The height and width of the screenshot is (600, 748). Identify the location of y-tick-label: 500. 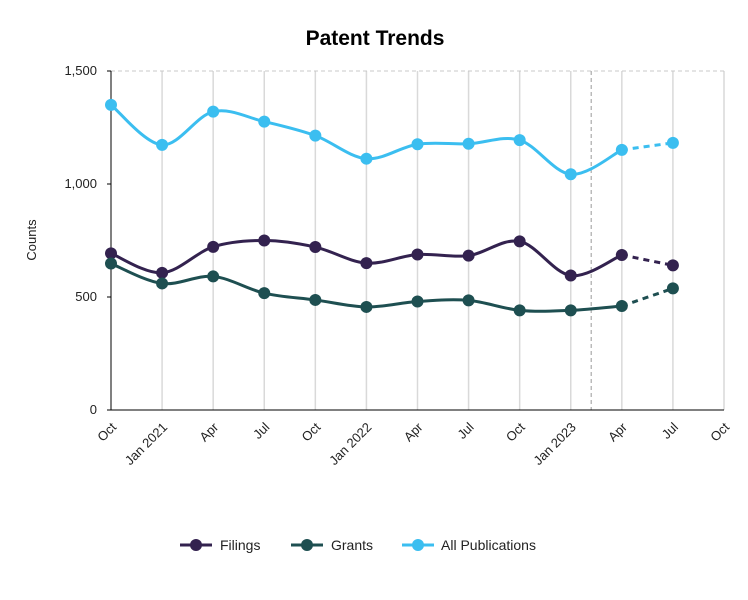
(86, 296).